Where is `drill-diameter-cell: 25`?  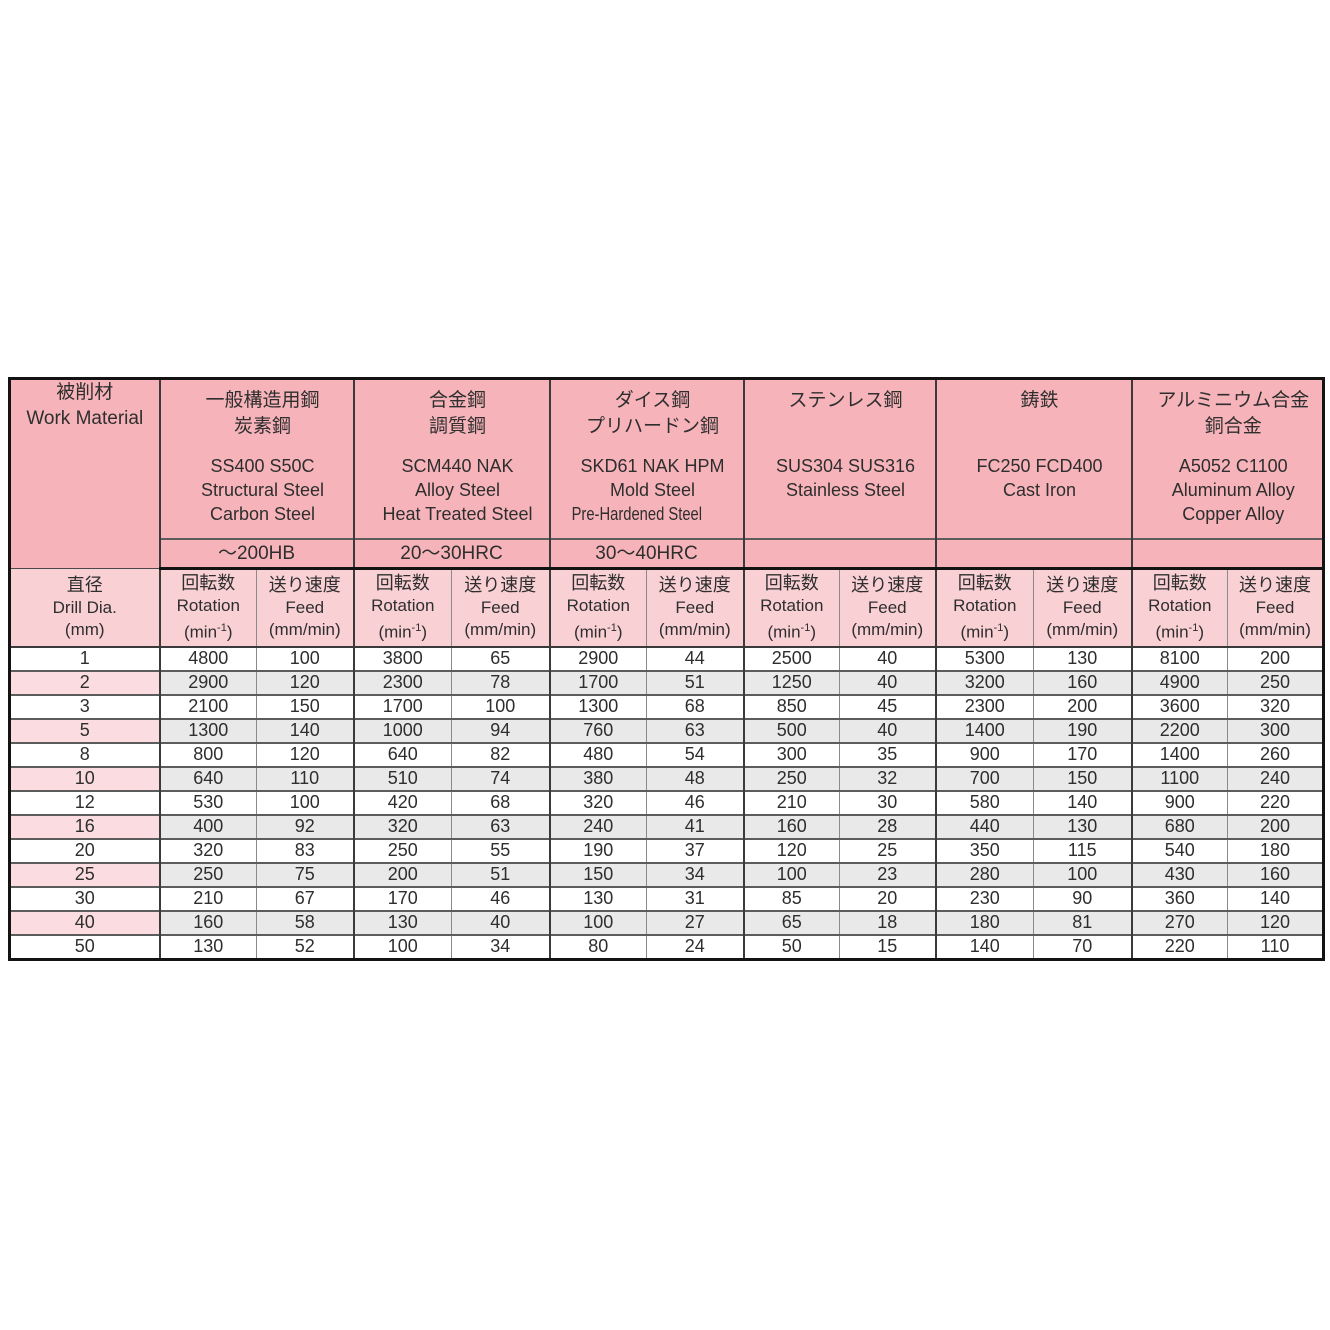
drill-diameter-cell: 25 is located at coordinates (85, 874).